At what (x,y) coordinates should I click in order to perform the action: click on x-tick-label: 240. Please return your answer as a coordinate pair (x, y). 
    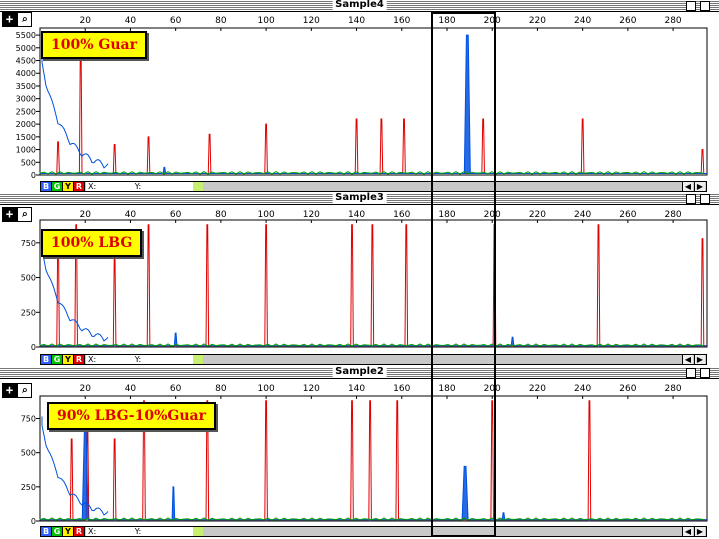
    Looking at the image, I should click on (582, 21).